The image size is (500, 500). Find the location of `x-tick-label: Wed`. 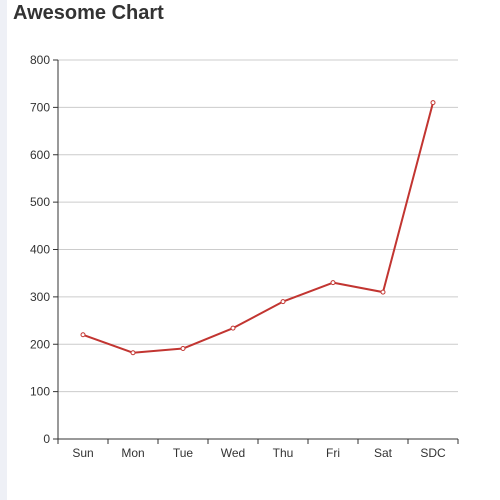

x-tick-label: Wed is located at coordinates (233, 453).